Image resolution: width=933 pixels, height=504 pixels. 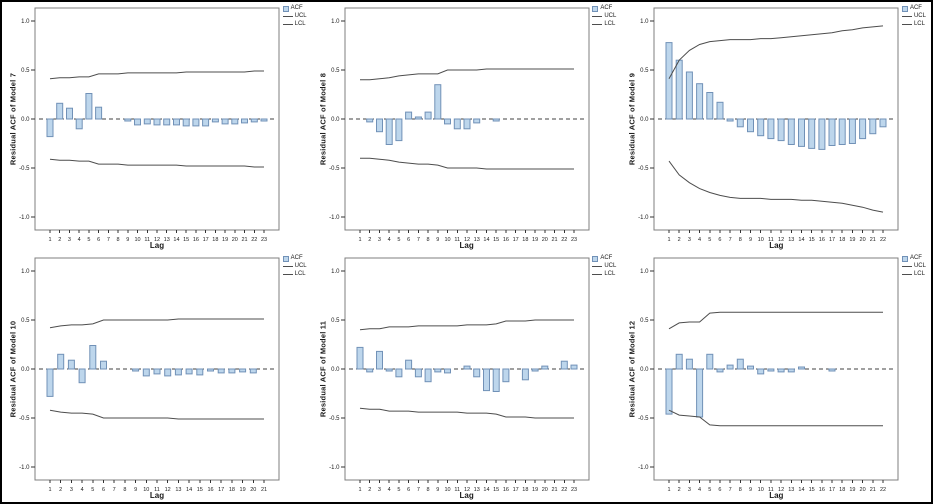 I want to click on legend-item-ucl: UCL, so click(x=913, y=266).